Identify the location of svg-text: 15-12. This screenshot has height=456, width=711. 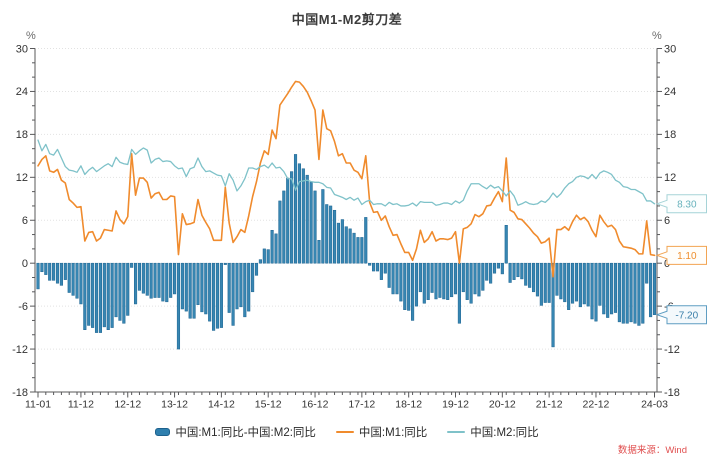
(268, 405).